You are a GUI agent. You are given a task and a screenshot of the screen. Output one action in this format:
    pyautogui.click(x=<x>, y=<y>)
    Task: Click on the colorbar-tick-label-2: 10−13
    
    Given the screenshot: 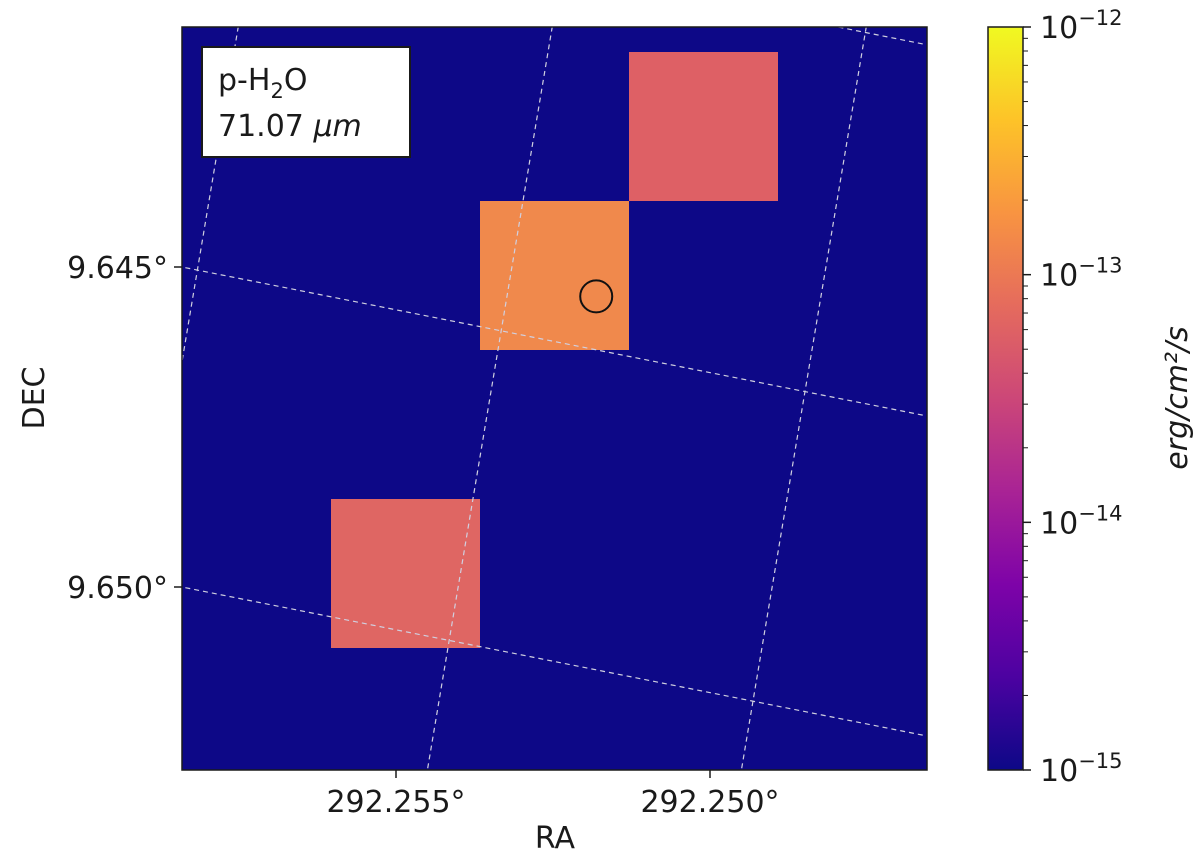 What is the action you would take?
    pyautogui.click(x=1081, y=274)
    